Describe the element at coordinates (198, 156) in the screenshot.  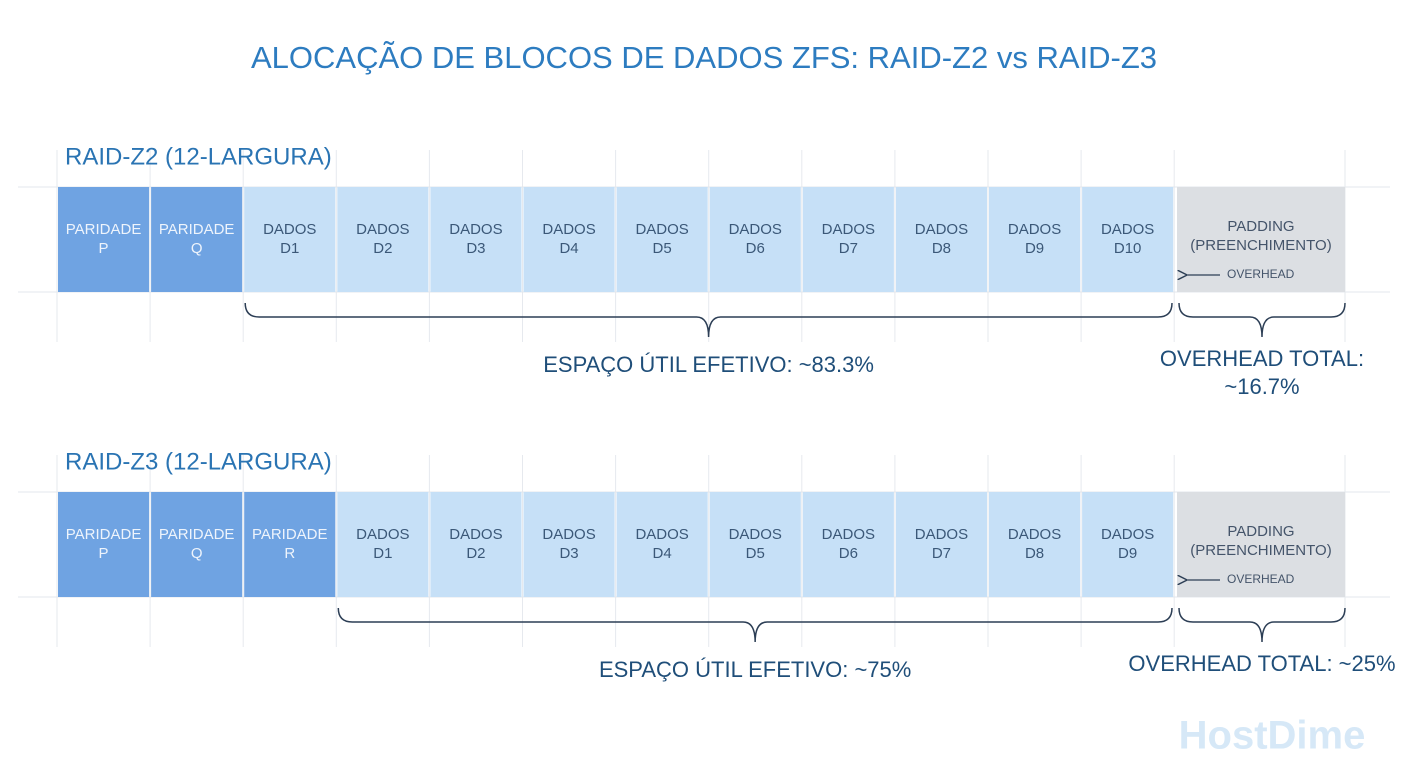
I see `section-label: RAID-Z2 (12-LARGURA)` at that location.